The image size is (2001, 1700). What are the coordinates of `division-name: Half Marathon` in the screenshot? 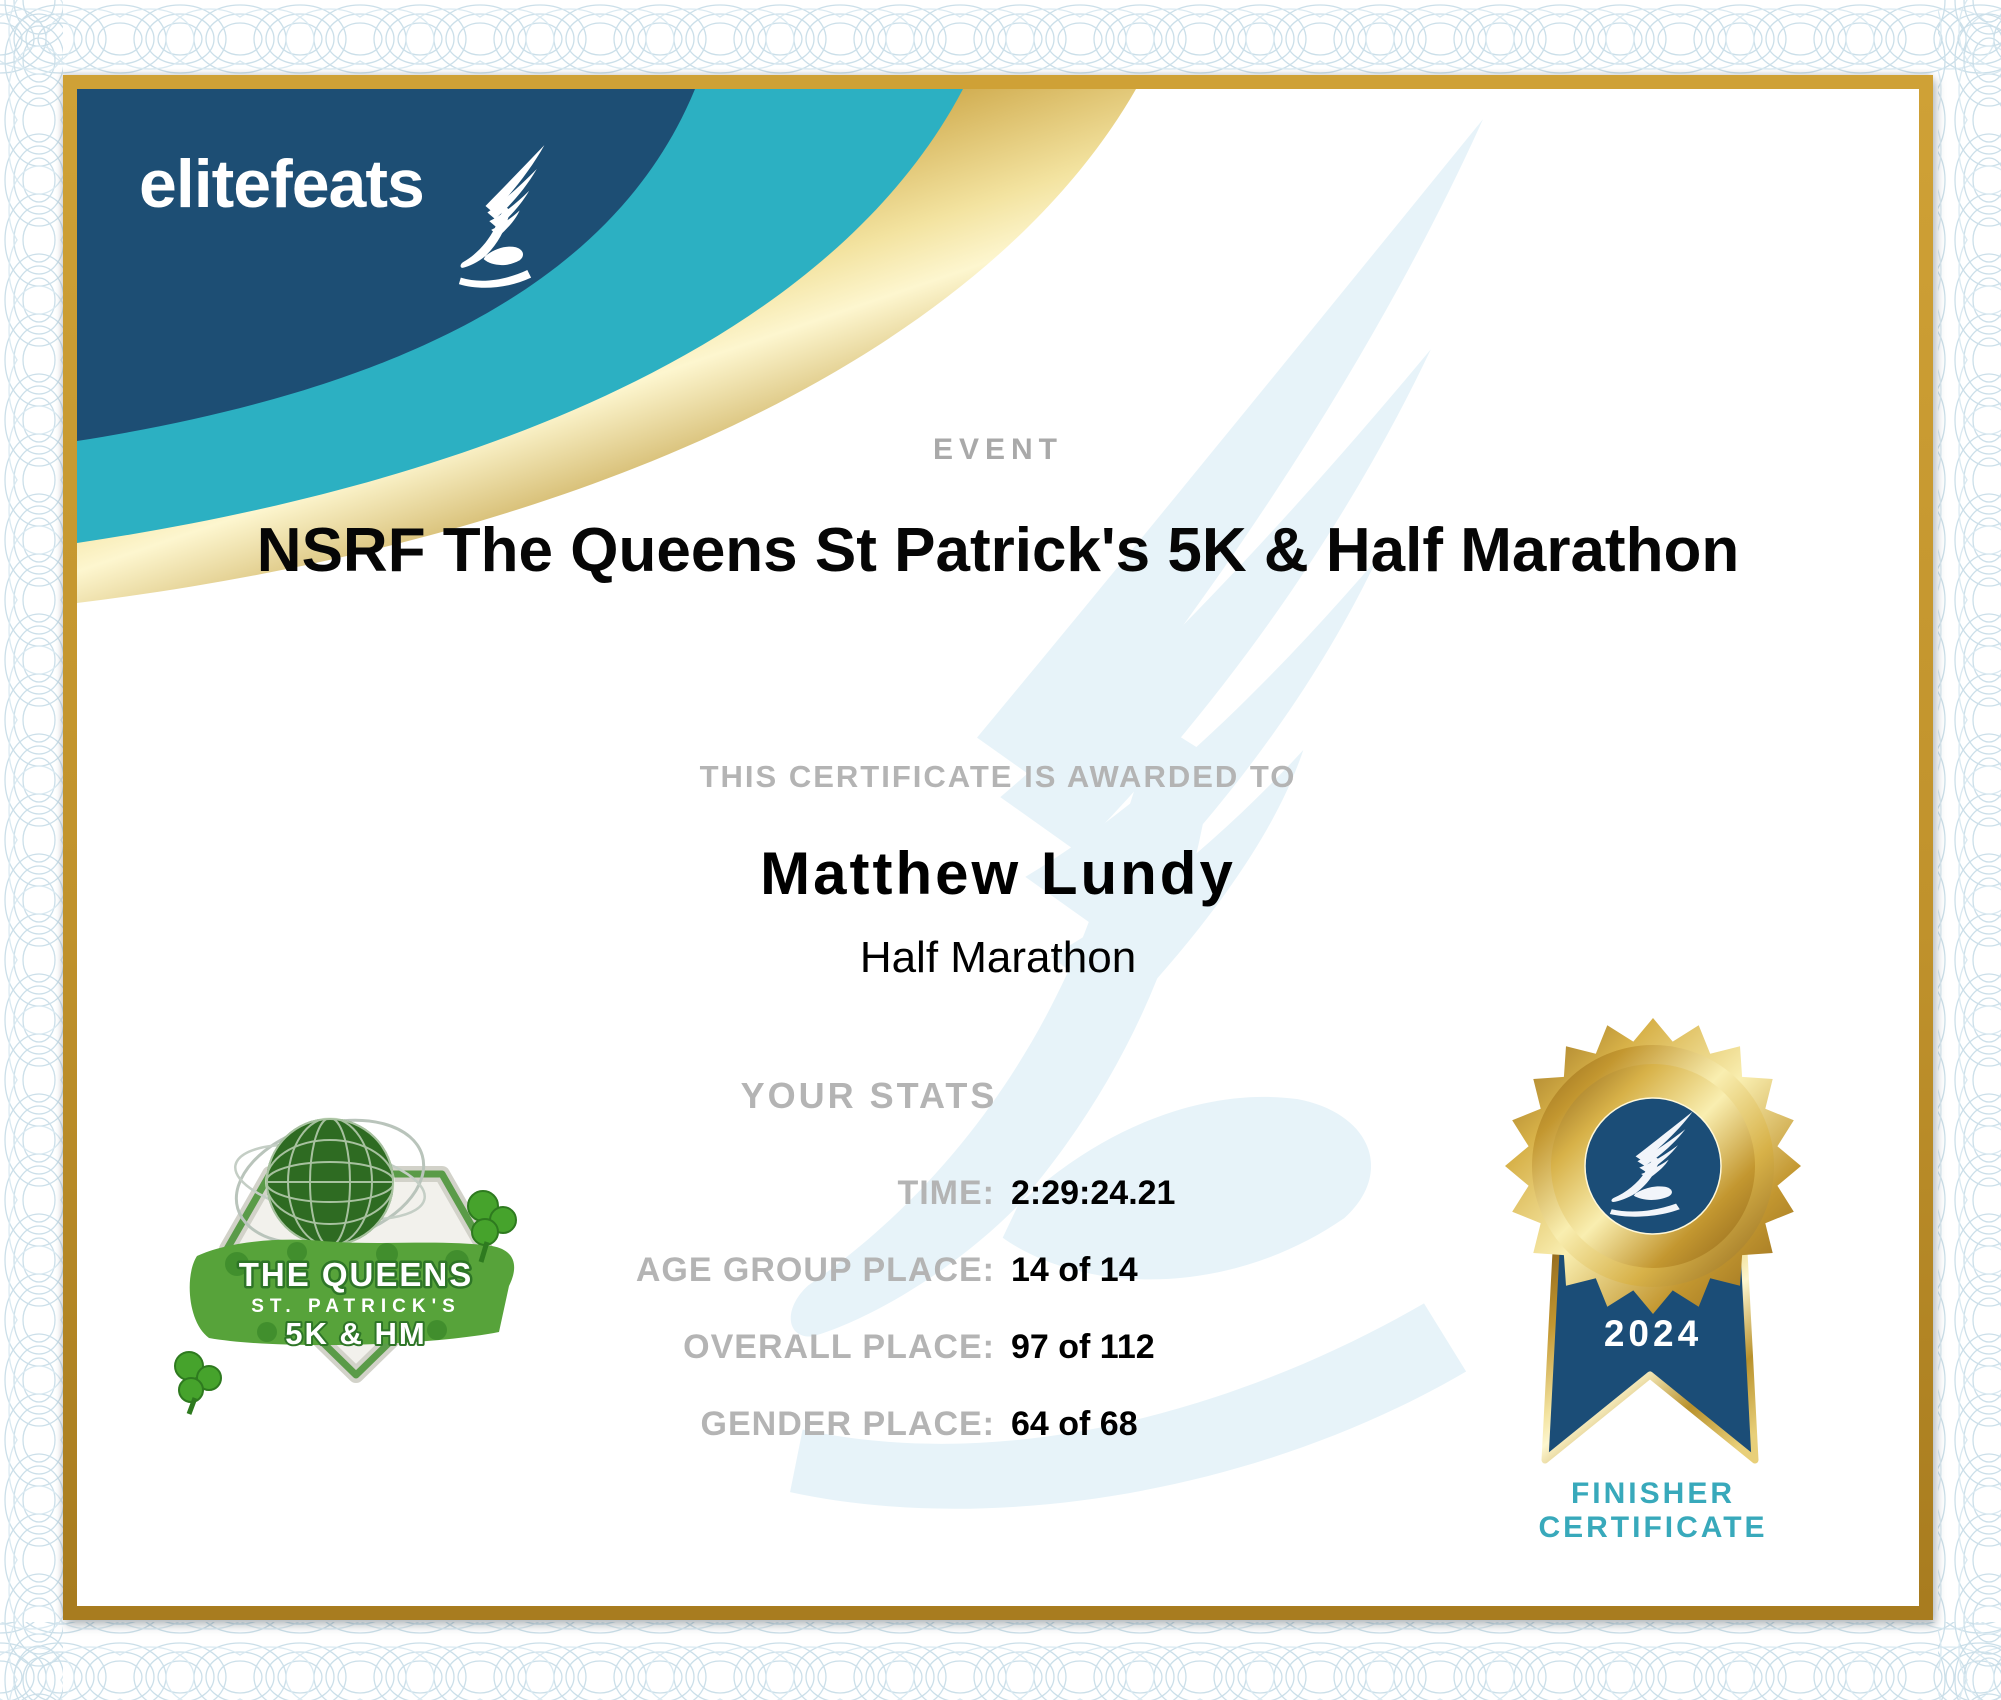 It's located at (998, 957).